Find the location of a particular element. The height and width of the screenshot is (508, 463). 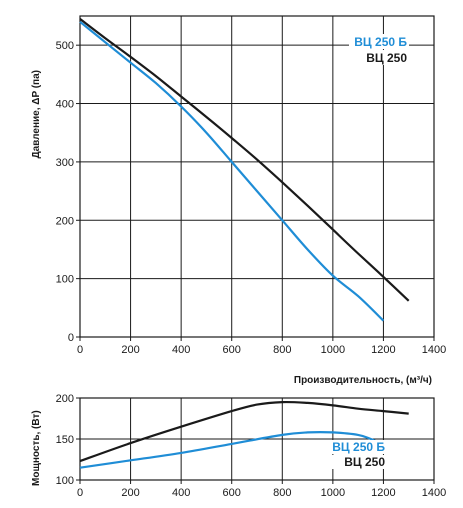

pressure-legend: ВЦ 250 Б ВЦ 250 is located at coordinates (379, 49).